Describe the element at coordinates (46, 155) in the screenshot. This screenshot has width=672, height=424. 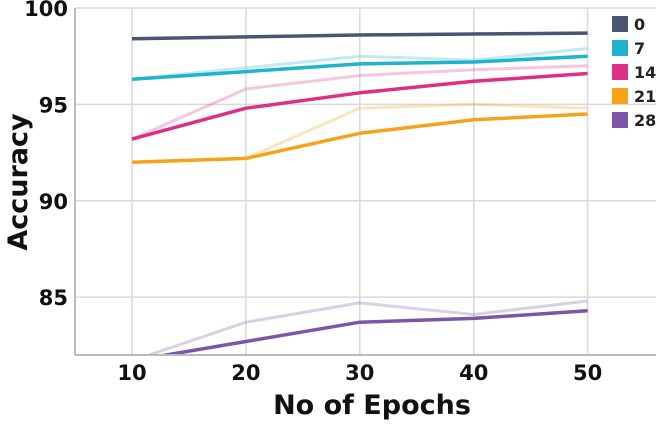
I see `y-tick-labels: 85 90 95 100` at that location.